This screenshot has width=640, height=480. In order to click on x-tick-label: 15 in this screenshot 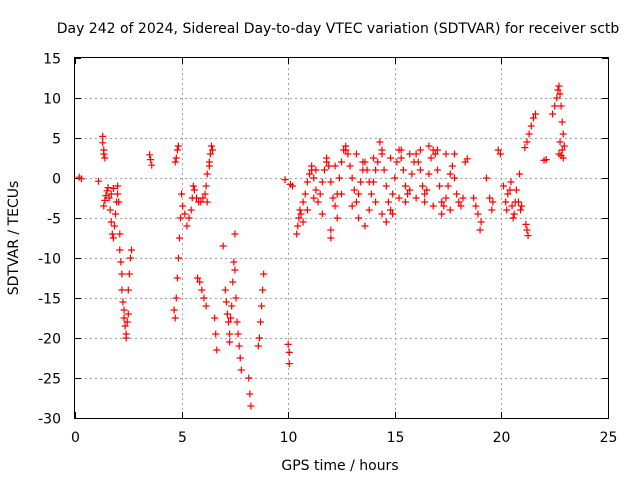, I will do `click(396, 438)`.